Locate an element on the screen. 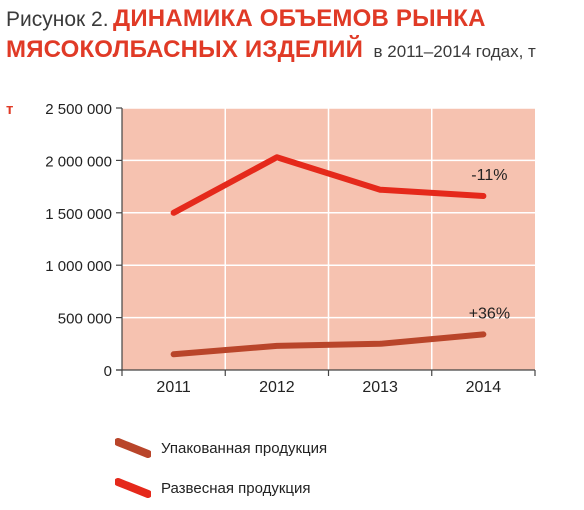 This screenshot has height=510, width=584. y-tick-label-5: 2 500 000 is located at coordinates (78, 109).